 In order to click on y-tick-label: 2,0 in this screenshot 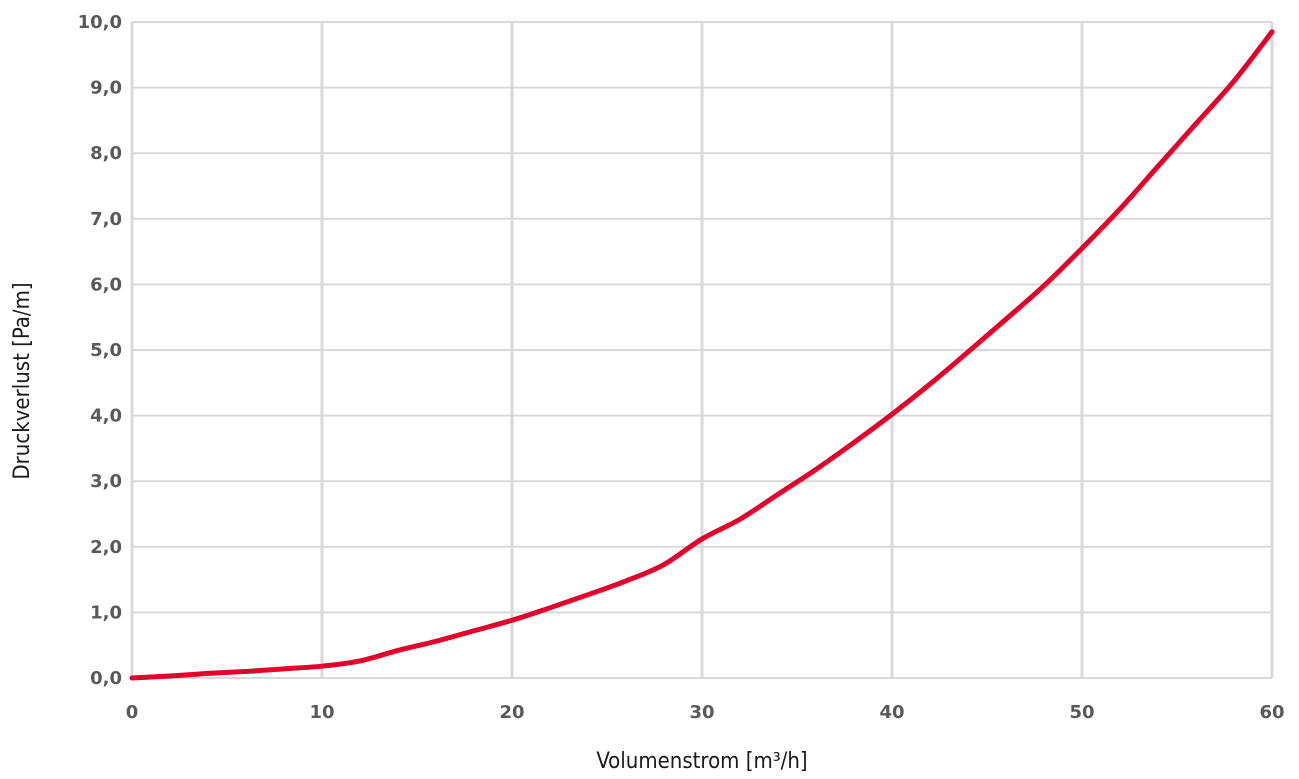, I will do `click(106, 547)`.